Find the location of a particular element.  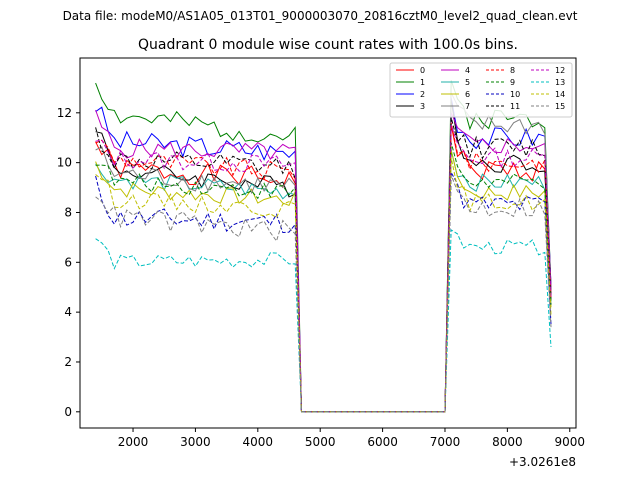

legend-label-7: 7 is located at coordinates (467, 106).